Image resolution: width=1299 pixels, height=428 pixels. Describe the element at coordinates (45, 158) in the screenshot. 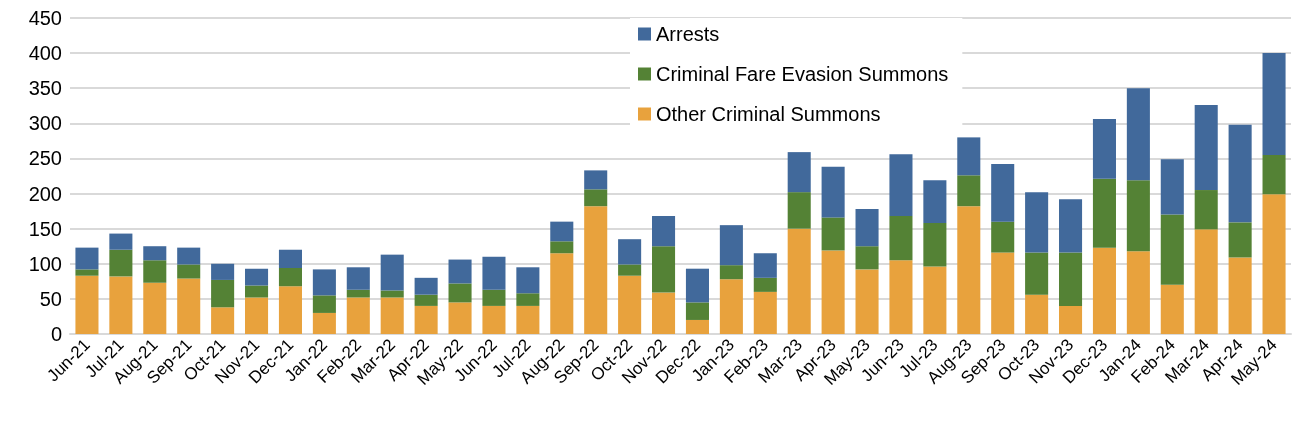

I see `y-tick-label: 250` at that location.